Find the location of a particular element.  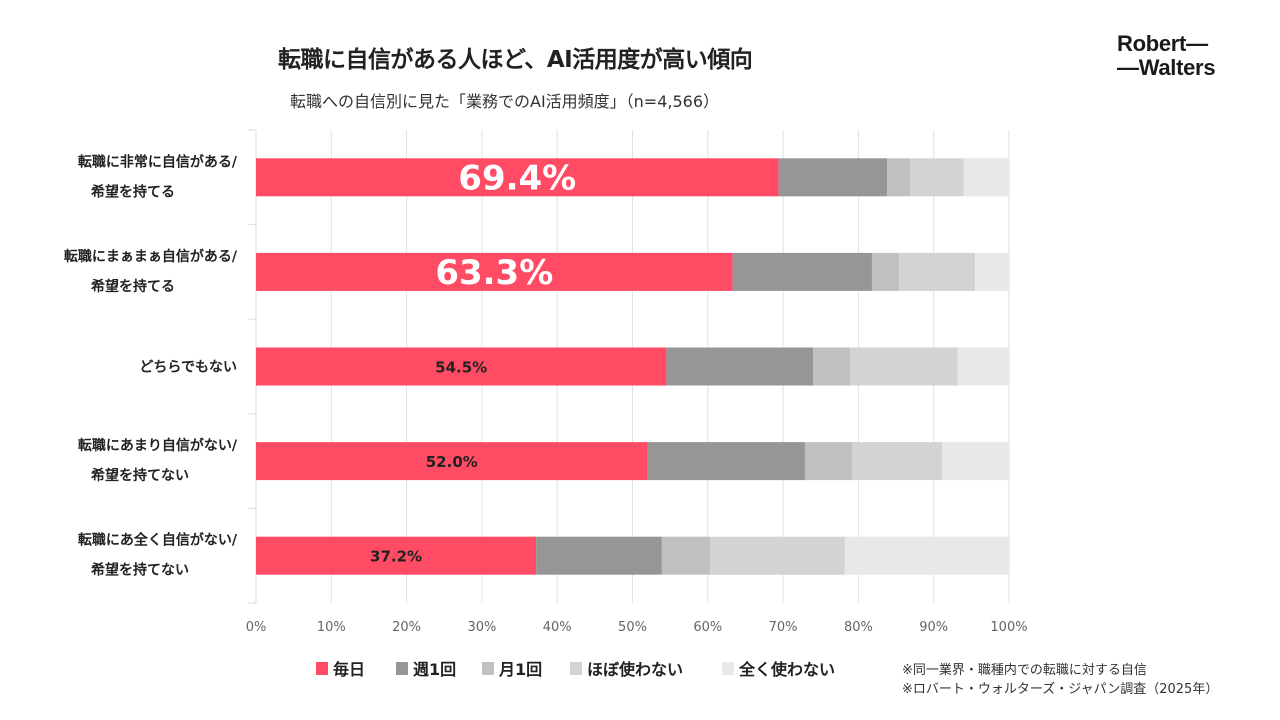

x-tick-label: 80% is located at coordinates (858, 627).